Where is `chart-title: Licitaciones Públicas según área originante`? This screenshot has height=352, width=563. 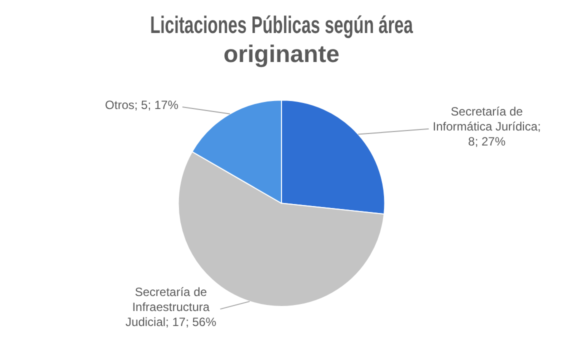 chart-title: Licitaciones Públicas según área originante is located at coordinates (282, 40).